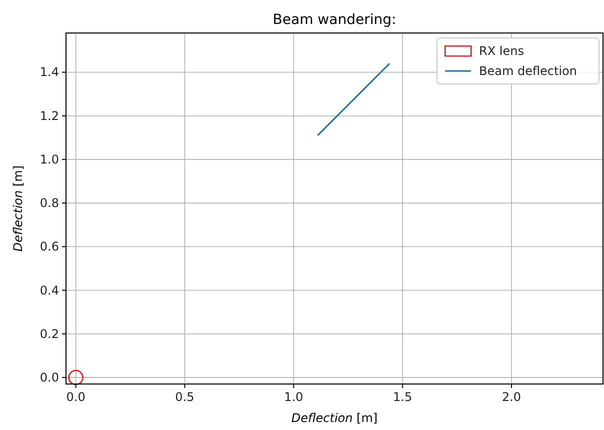 This screenshot has height=430, width=604. What do you see at coordinates (49, 377) in the screenshot?
I see `y-tick-label: 0.0` at bounding box center [49, 377].